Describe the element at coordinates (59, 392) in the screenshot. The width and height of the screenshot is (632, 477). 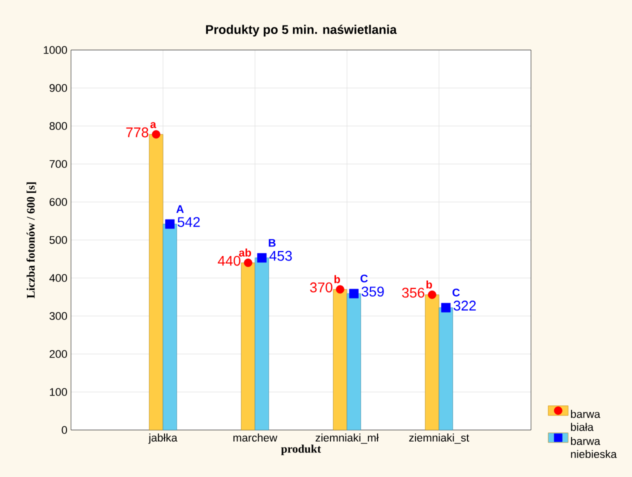
I see `y-tick-label: 100` at that location.